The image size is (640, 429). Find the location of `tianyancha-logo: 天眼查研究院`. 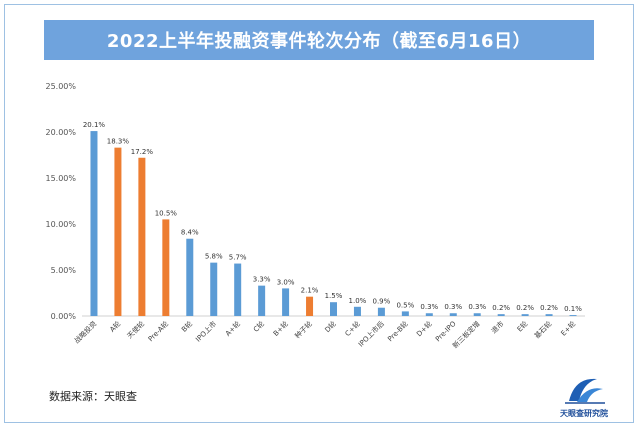

tianyancha-logo: 天眼查研究院 is located at coordinates (584, 395).